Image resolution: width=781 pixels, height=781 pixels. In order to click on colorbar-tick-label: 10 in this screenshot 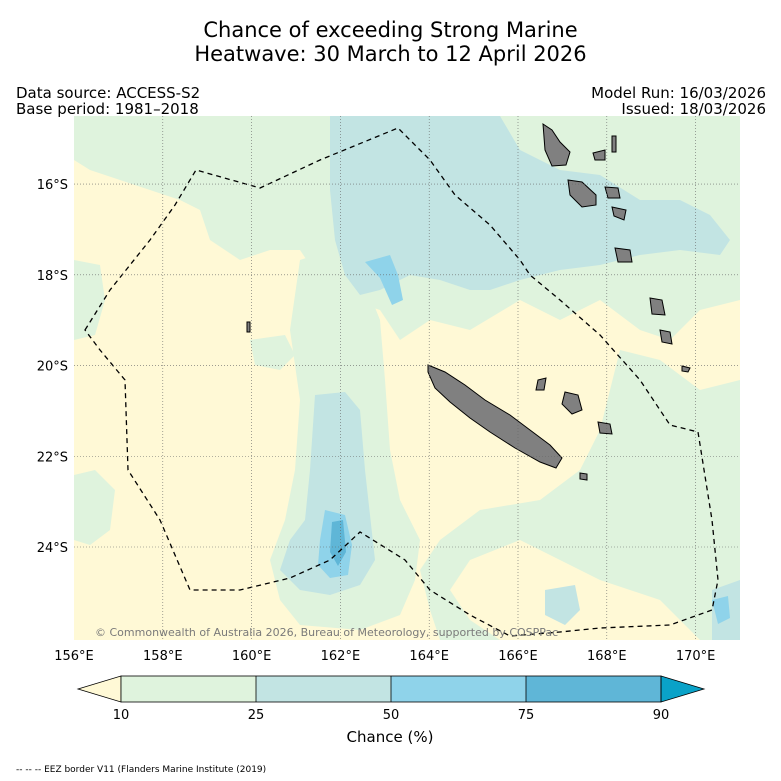, I will do `click(121, 715)`.